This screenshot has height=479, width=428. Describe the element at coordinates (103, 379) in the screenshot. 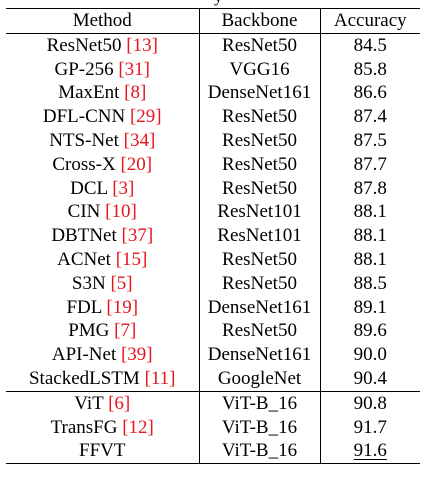

I see `method-cell: StackedLSTM [11]` at that location.